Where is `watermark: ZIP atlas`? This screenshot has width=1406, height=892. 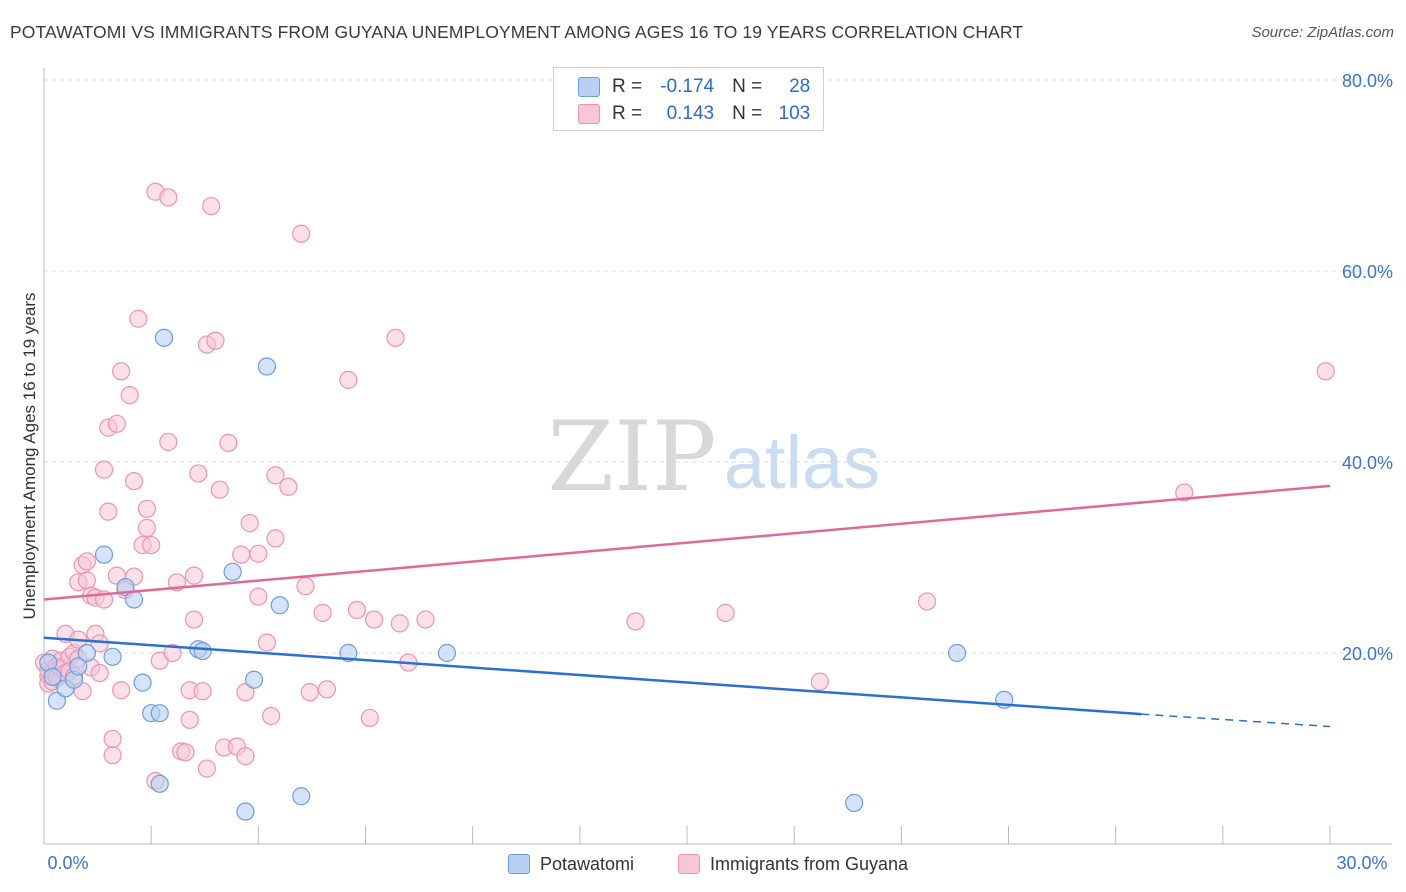 watermark: ZIP atlas is located at coordinates (713, 457).